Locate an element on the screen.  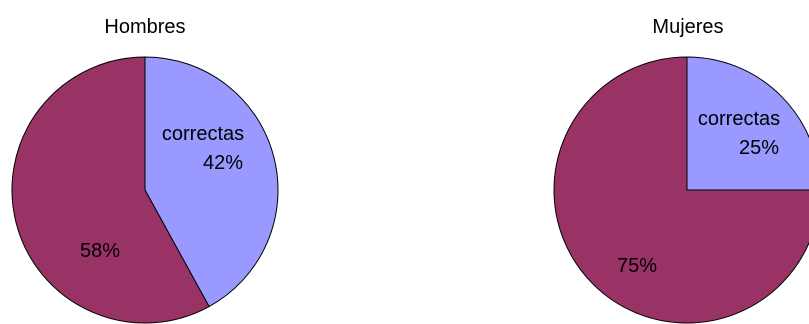
slice-label-value-0-1: 58% is located at coordinates (100, 251).